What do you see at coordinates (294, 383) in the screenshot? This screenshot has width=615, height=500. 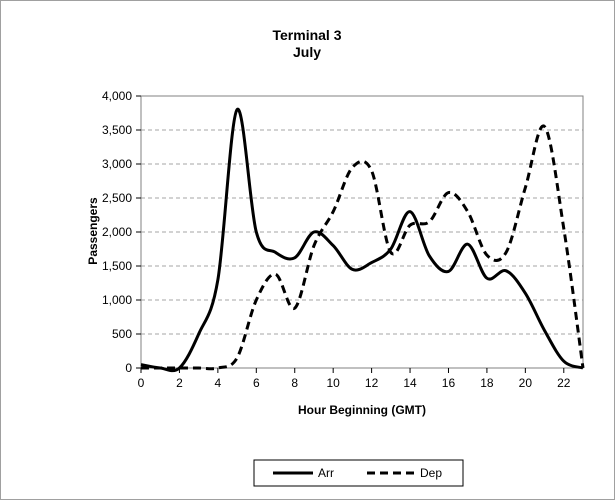 I see `x-tick-label: 8` at bounding box center [294, 383].